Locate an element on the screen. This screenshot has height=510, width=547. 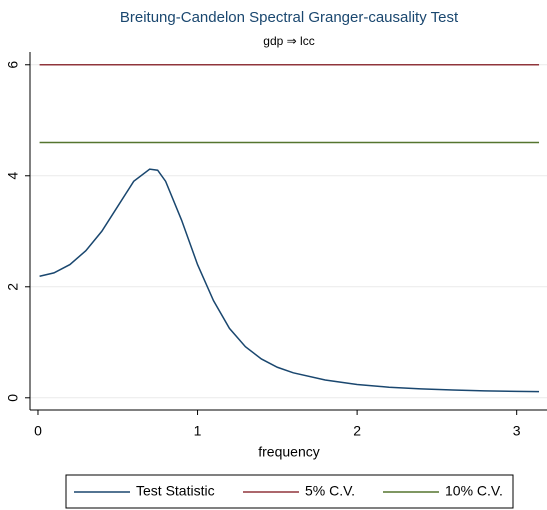
chart-subtitle: gdp ⇒ lcc is located at coordinates (288, 41).